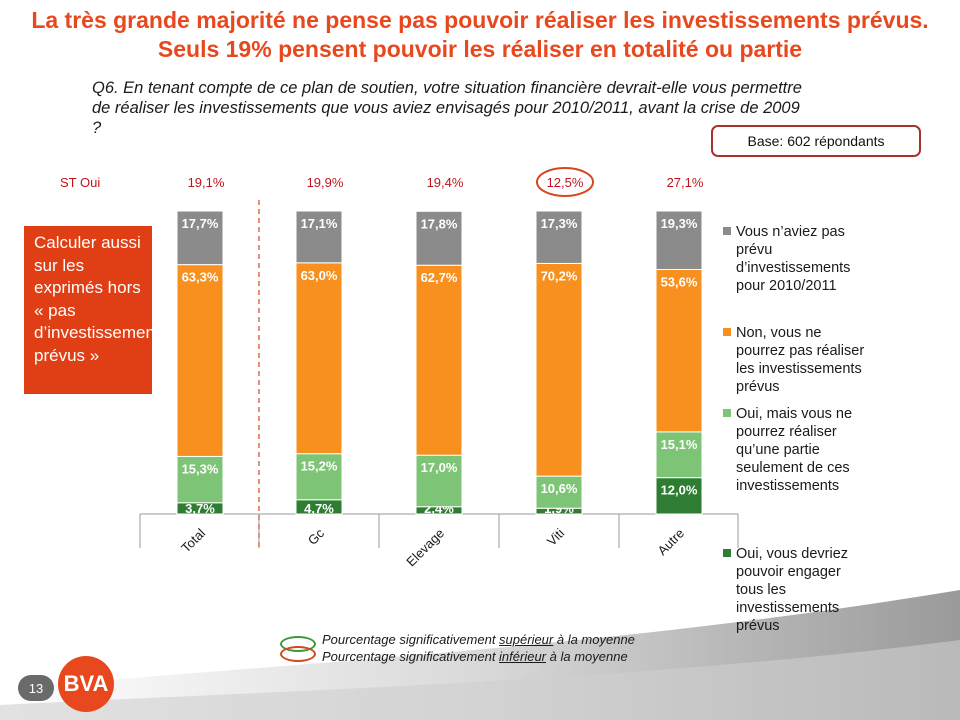 This screenshot has height=720, width=960. I want to click on st-oui-row, so click(397, 183).